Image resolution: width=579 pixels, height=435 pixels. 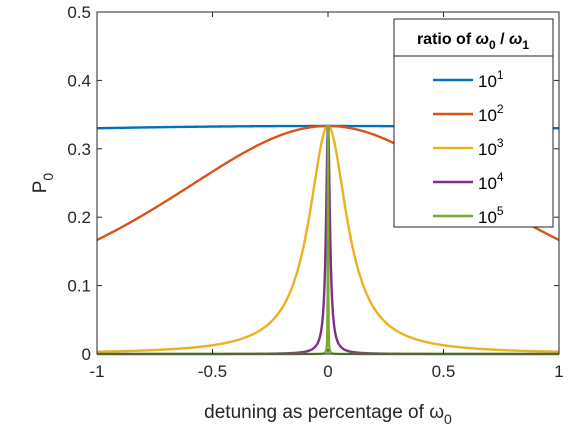 What do you see at coordinates (79, 217) in the screenshot?
I see `y-tick-label: 0.2` at bounding box center [79, 217].